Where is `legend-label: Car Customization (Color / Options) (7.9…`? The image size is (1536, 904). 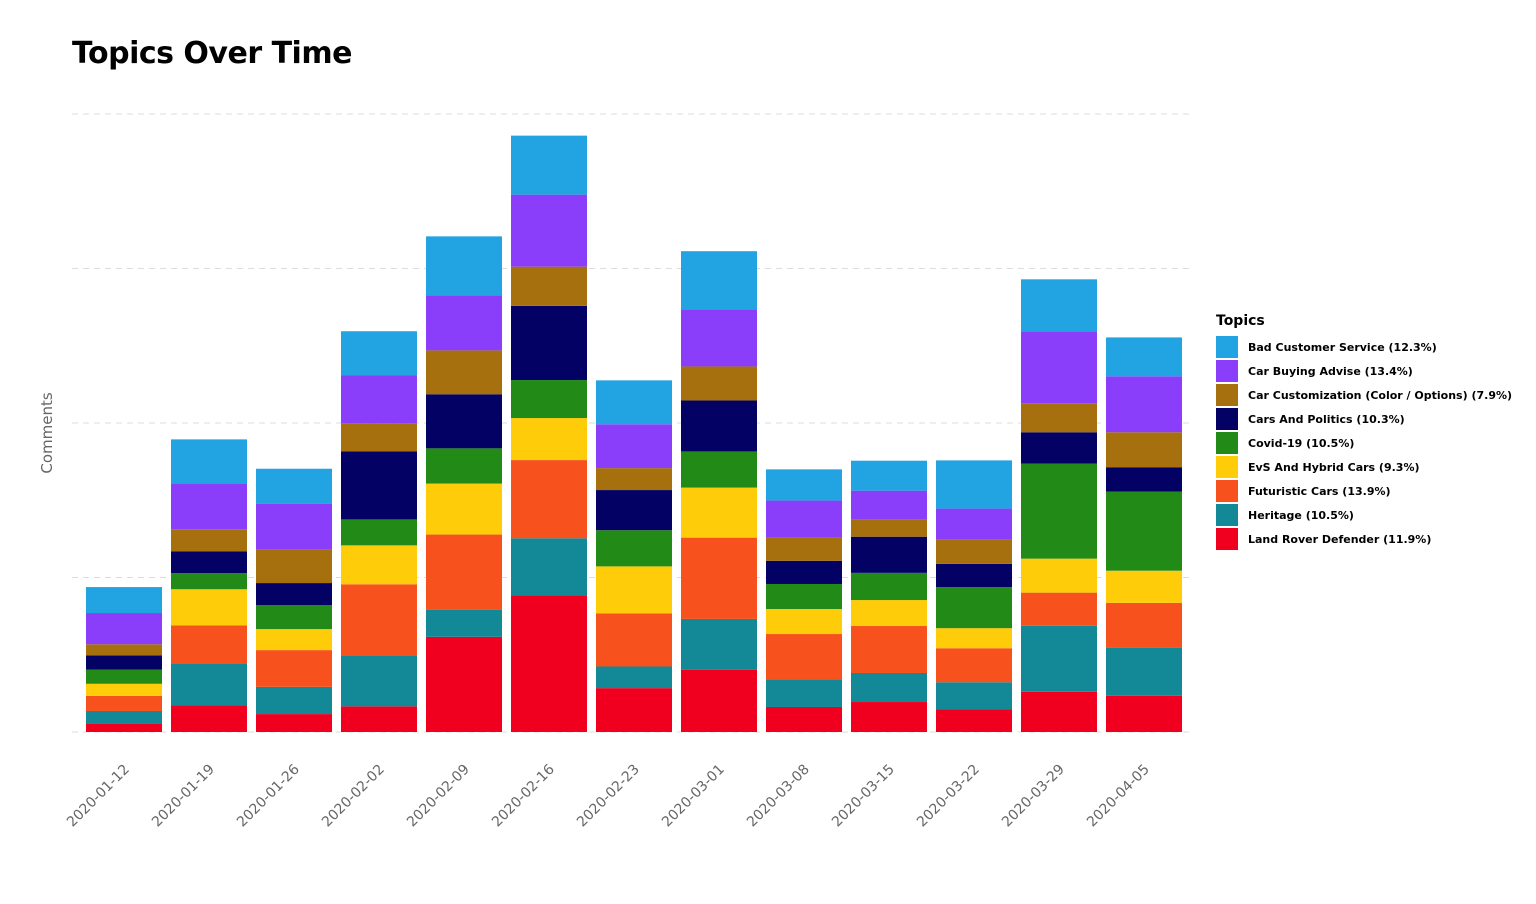
legend-label: Car Customization (Color / Options) (7.9… is located at coordinates (1380, 395).